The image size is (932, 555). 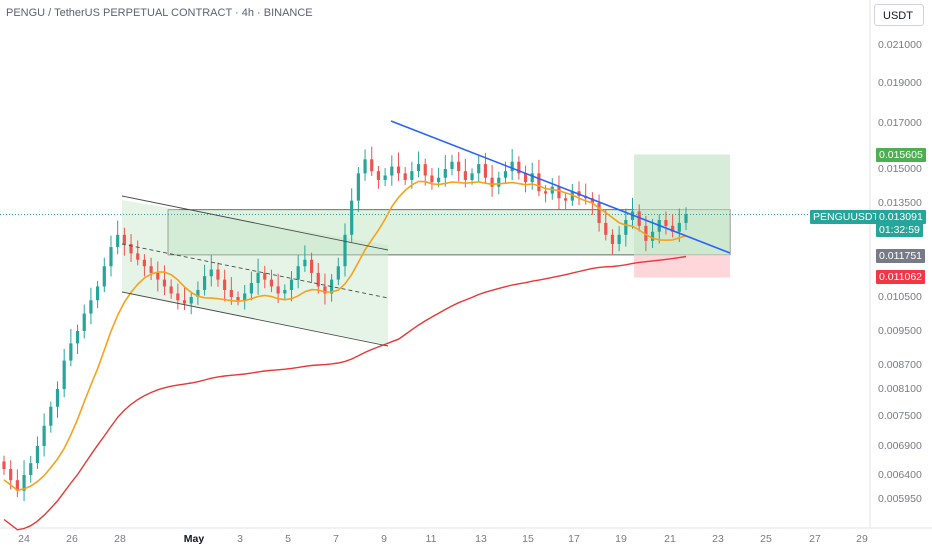 What do you see at coordinates (621, 539) in the screenshot?
I see `x-axis-tick: 19` at bounding box center [621, 539].